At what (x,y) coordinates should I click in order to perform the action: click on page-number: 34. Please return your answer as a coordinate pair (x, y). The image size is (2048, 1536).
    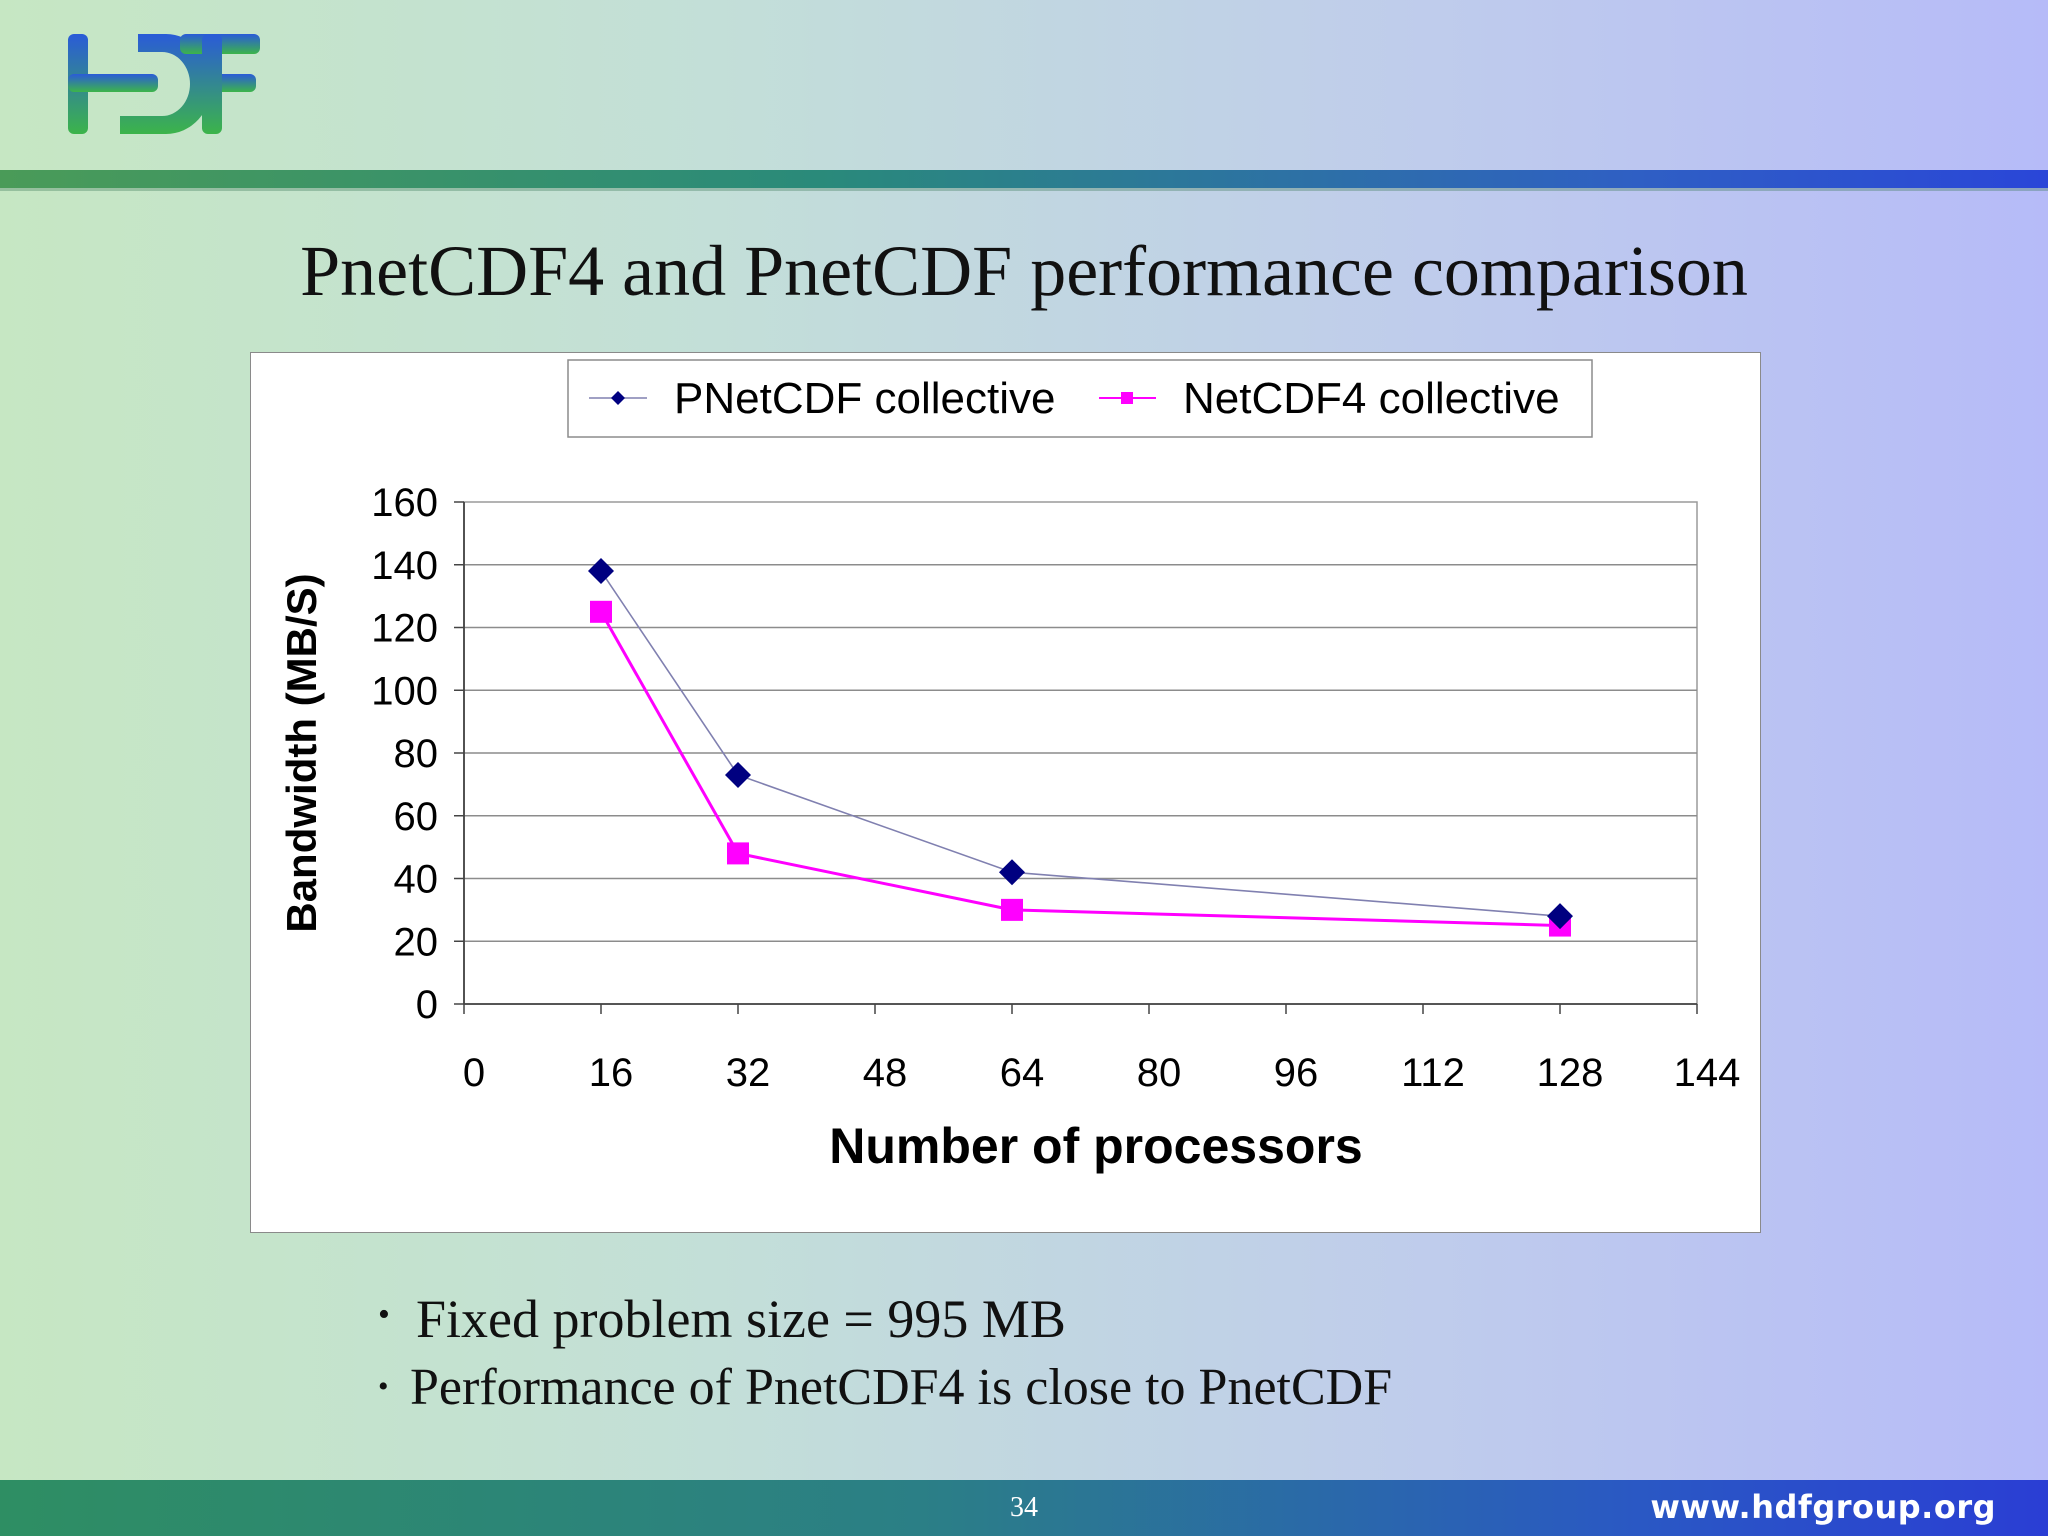
    Looking at the image, I should click on (1024, 1507).